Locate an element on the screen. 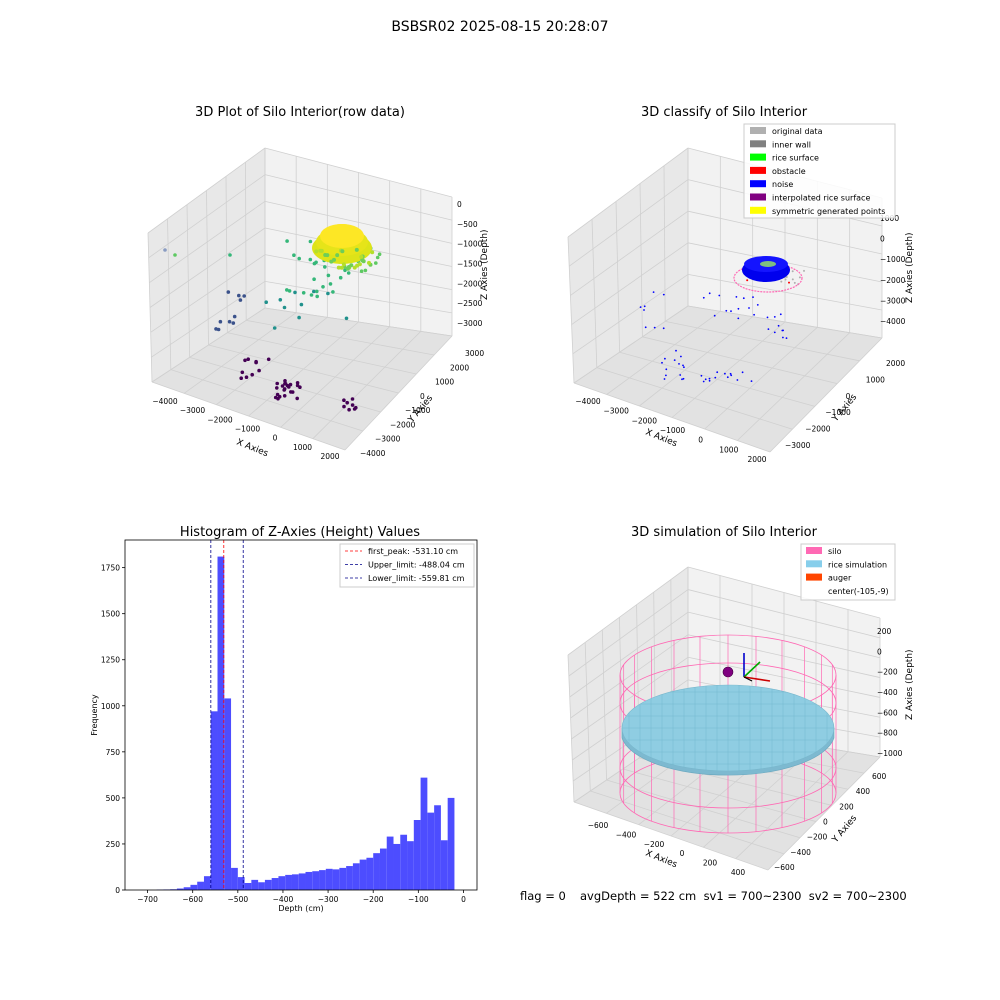  rice-surface-patch is located at coordinates (768, 264).